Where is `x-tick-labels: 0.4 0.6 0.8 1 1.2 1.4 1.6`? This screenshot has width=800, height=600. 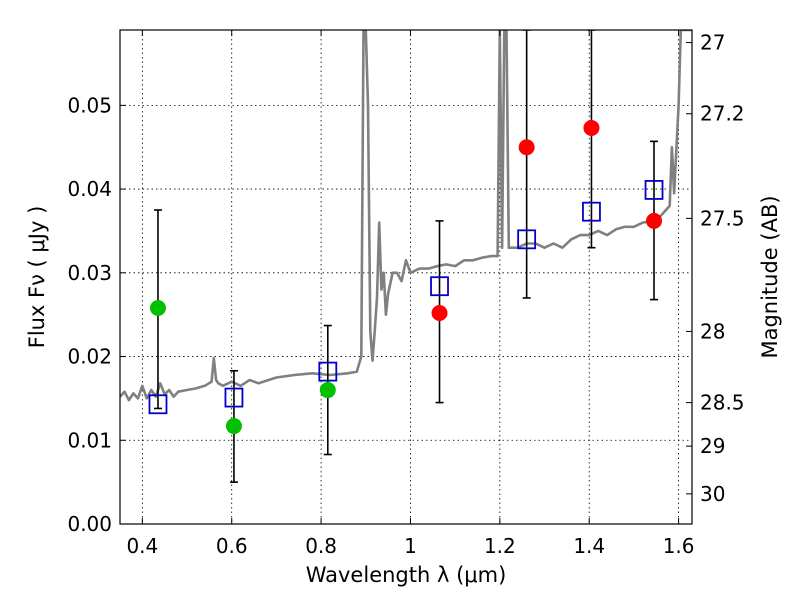 x-tick-labels: 0.4 0.6 0.8 1 1.2 1.4 1.6 is located at coordinates (410, 546).